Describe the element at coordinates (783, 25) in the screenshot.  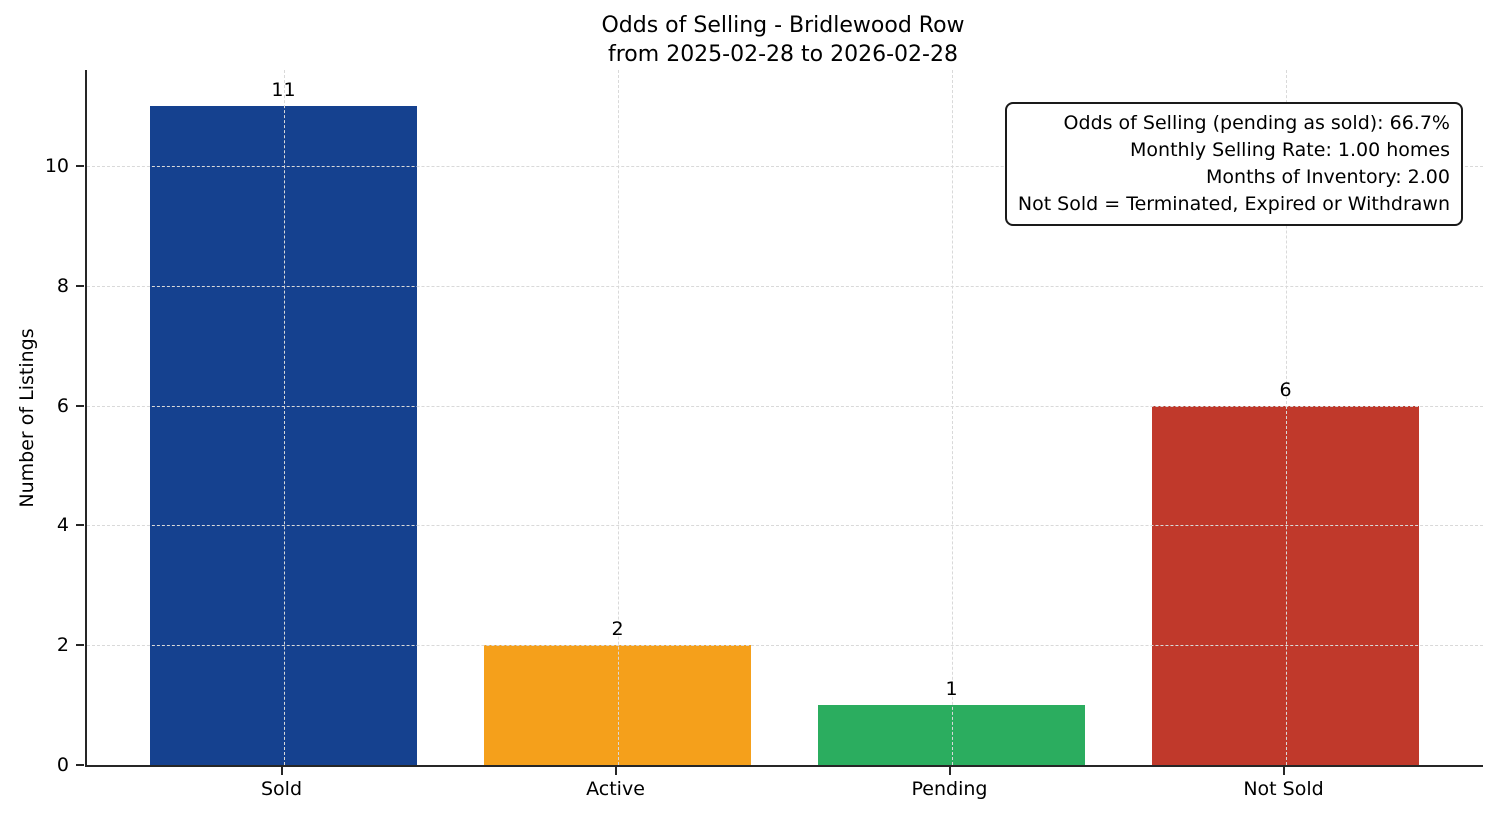
I see `chart-title: Odds of Selling - Bridlewood Row` at that location.